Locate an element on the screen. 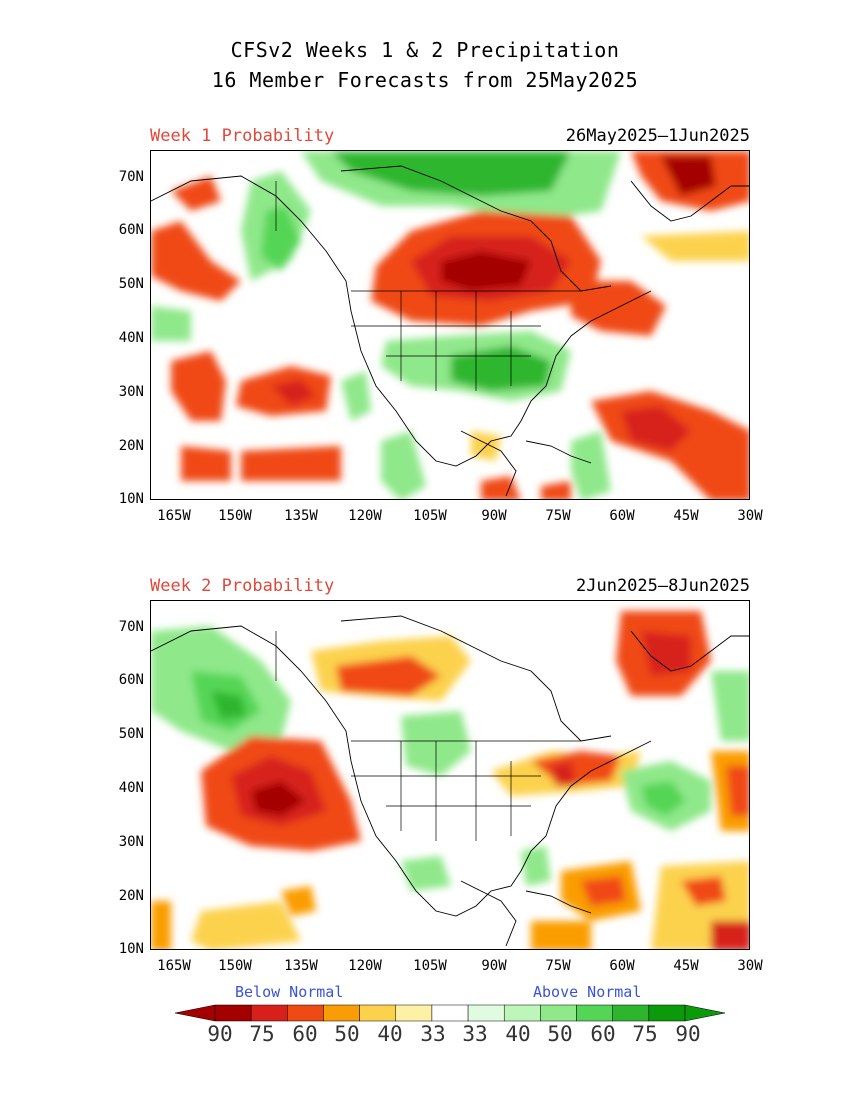 This screenshot has height=1100, width=850. week1-label: Week 1 Probability is located at coordinates (242, 136).